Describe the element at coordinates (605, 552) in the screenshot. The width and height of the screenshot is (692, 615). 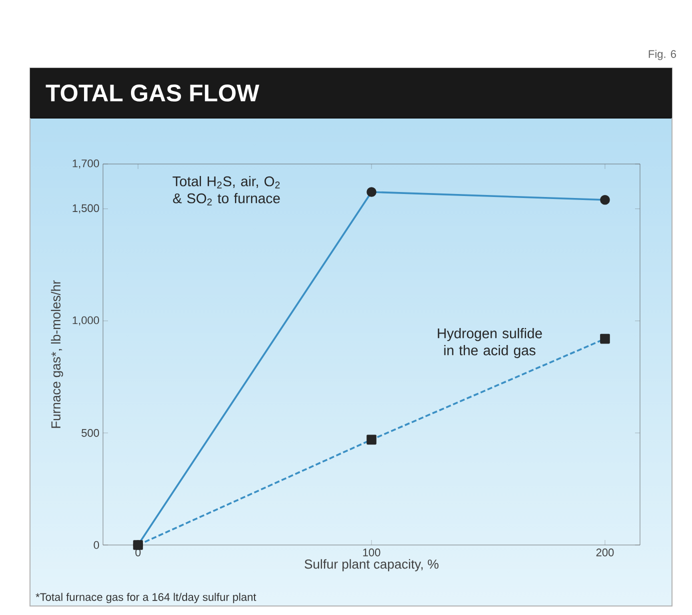
I see `x-tick-label: 200` at that location.